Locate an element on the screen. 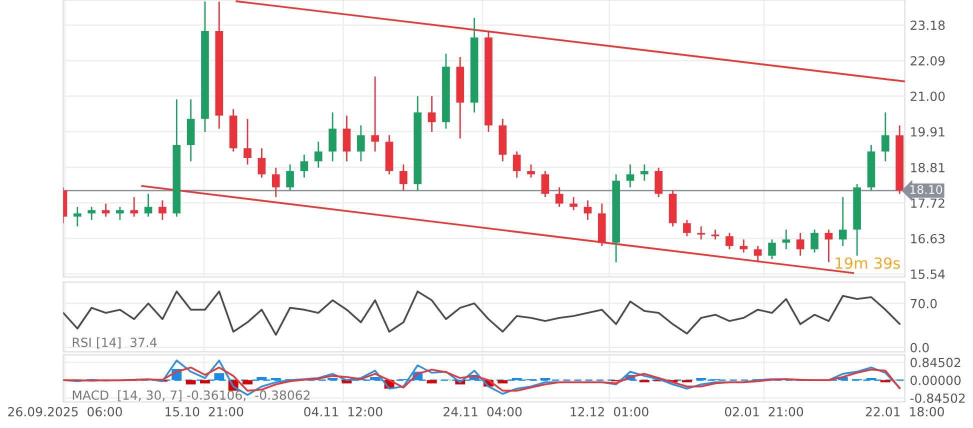 This screenshot has width=973, height=428. x-tick-label: 24.11 04:00 is located at coordinates (483, 411).